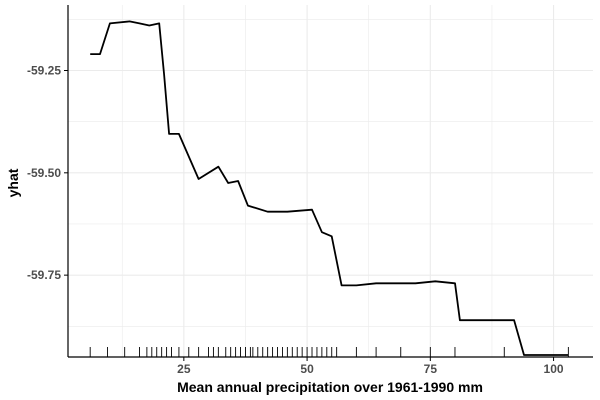 This screenshot has width=600, height=400. Describe the element at coordinates (13, 182) in the screenshot. I see `y-axis-title: yhat` at that location.